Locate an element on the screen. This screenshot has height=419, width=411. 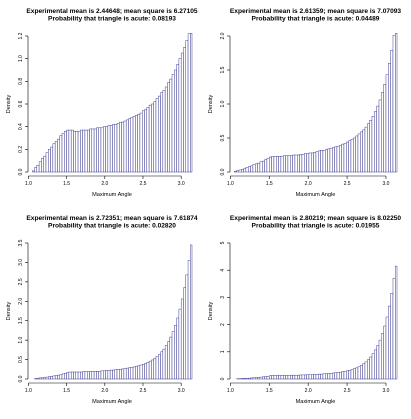
y-tick-label: 0 is located at coordinates (223, 378).